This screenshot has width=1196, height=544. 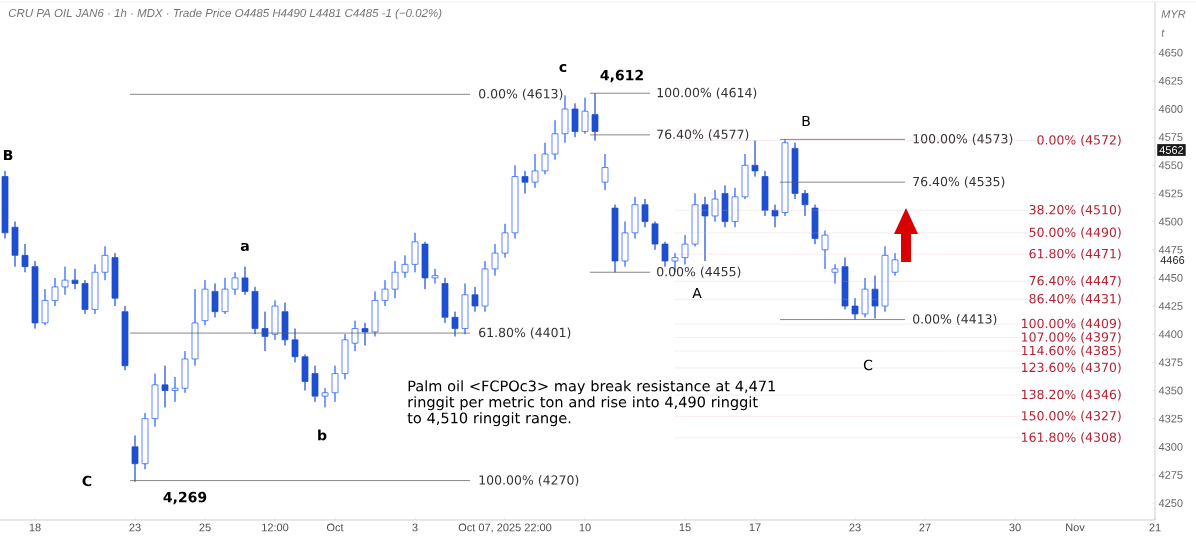 What do you see at coordinates (1171, 150) in the screenshot?
I see `text: 4562` at bounding box center [1171, 150].